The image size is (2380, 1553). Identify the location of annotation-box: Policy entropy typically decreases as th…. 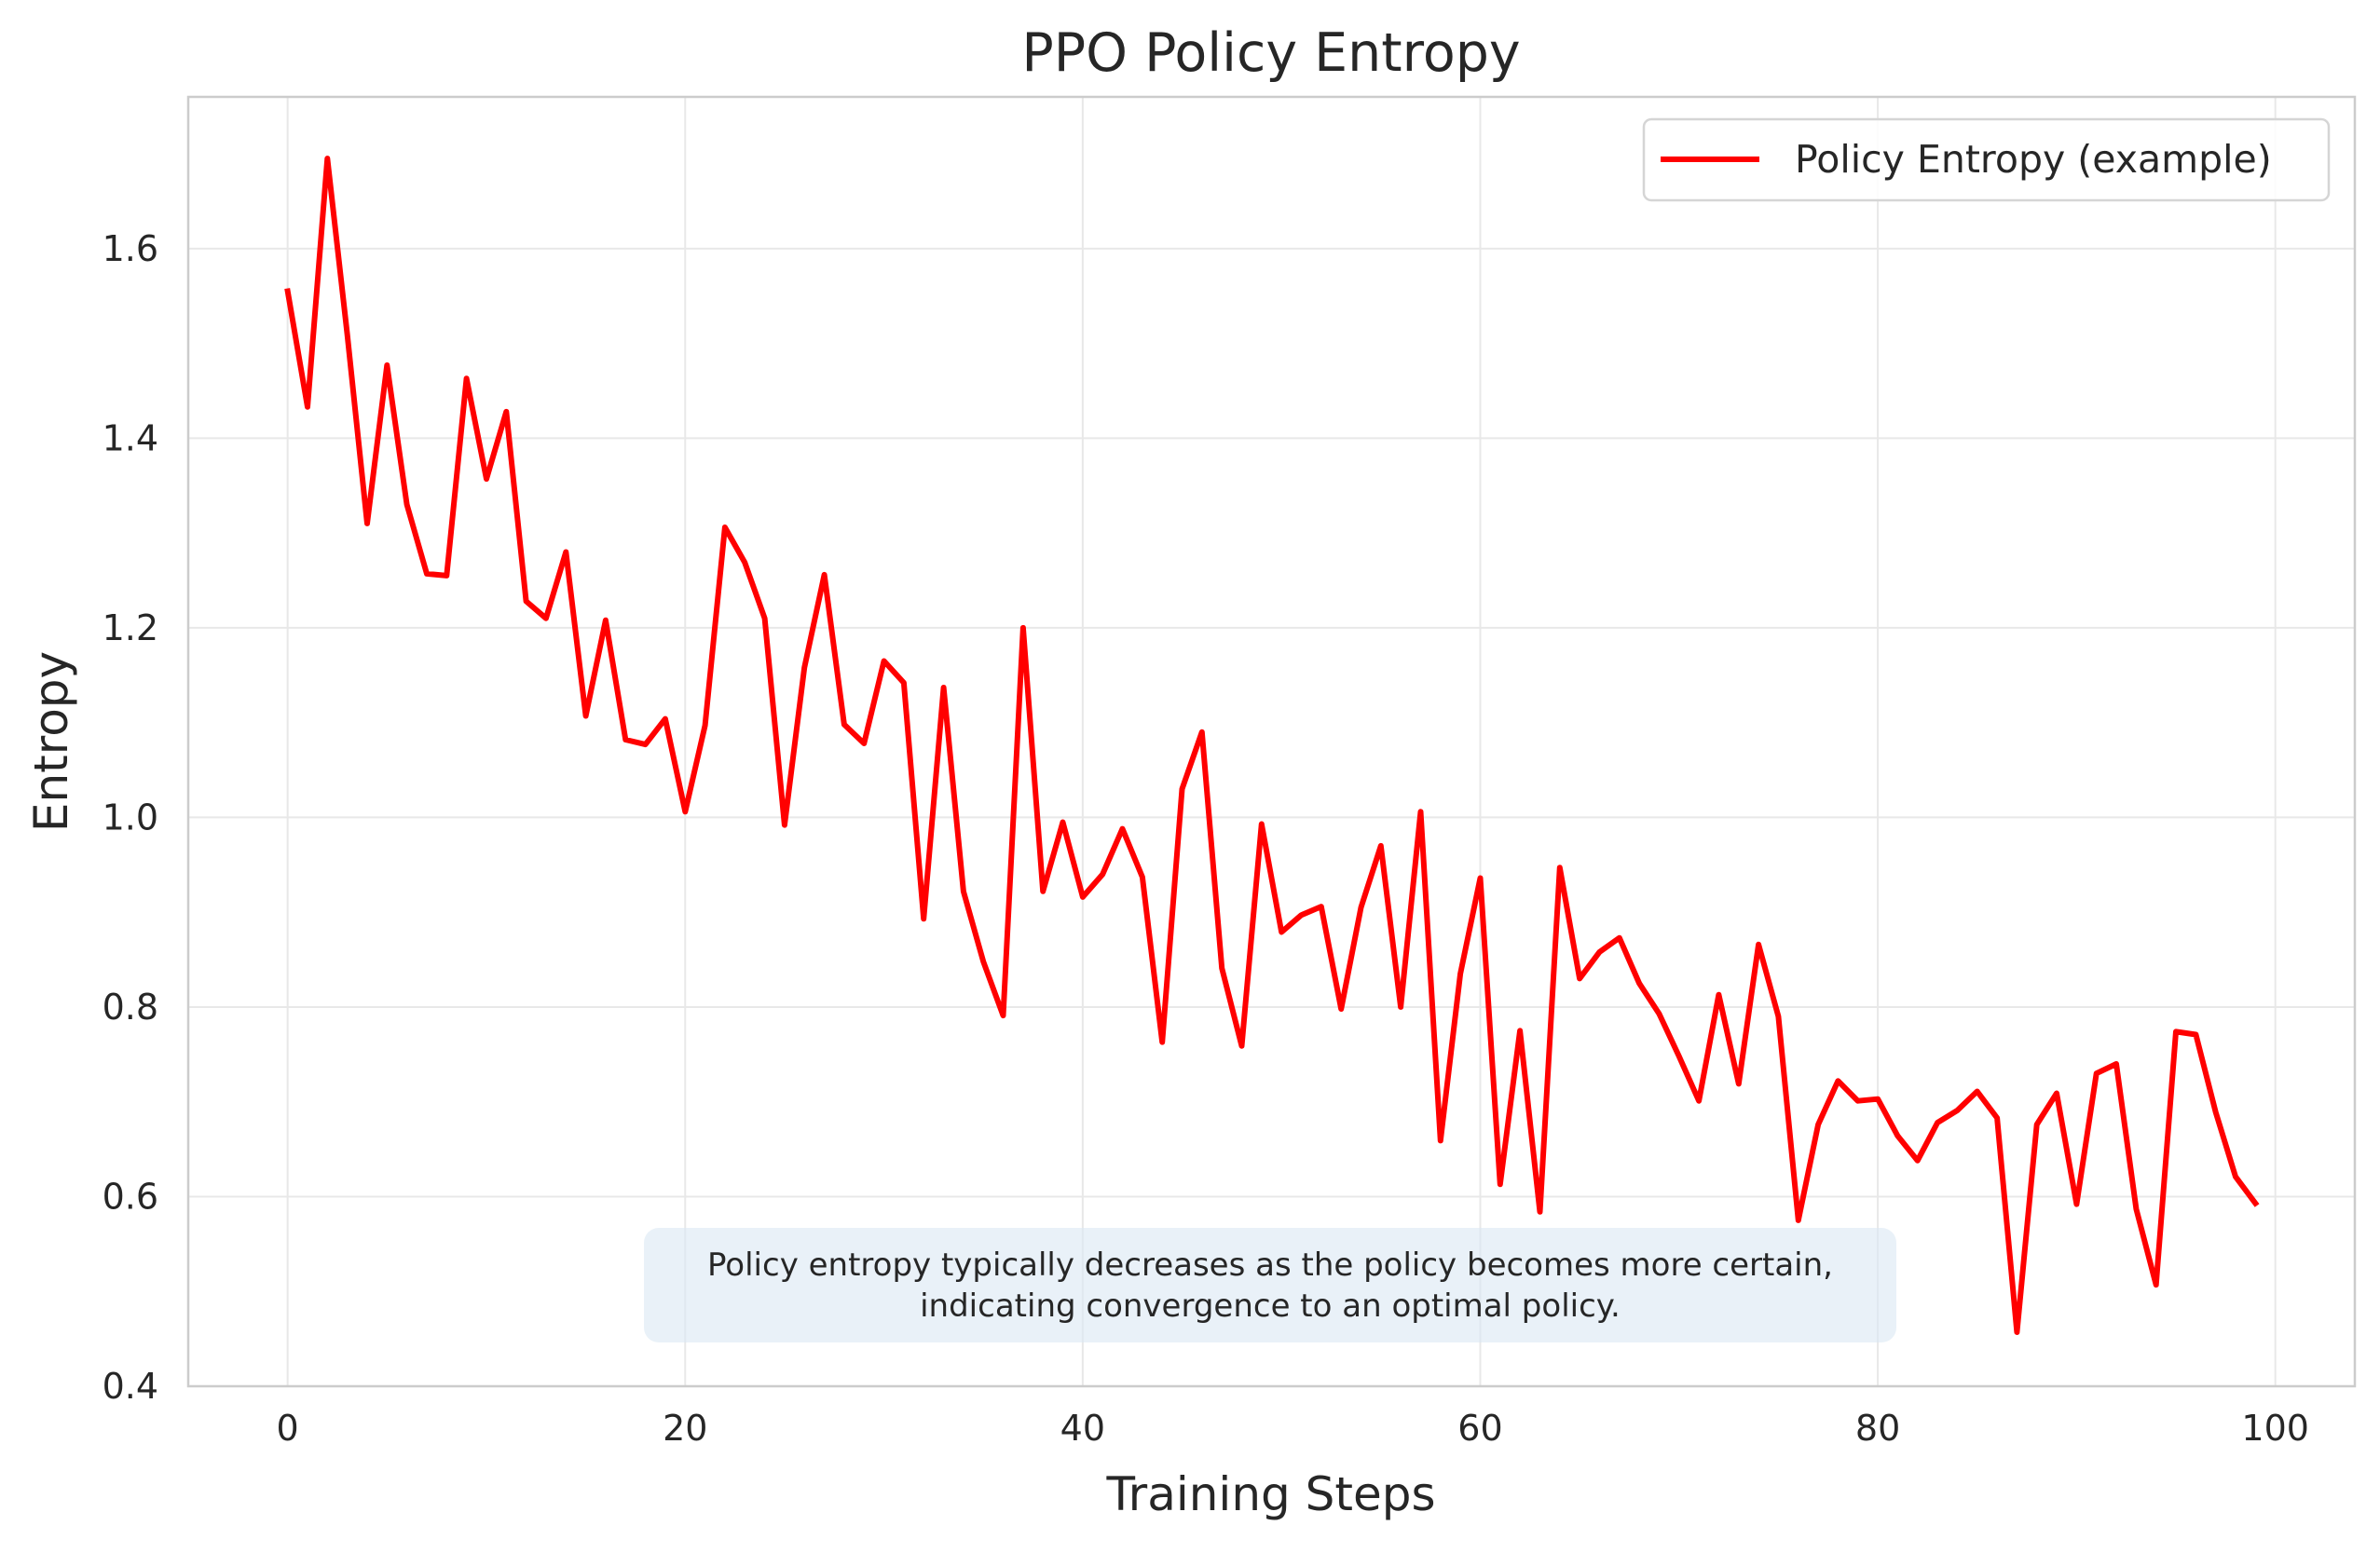
(1270, 1285).